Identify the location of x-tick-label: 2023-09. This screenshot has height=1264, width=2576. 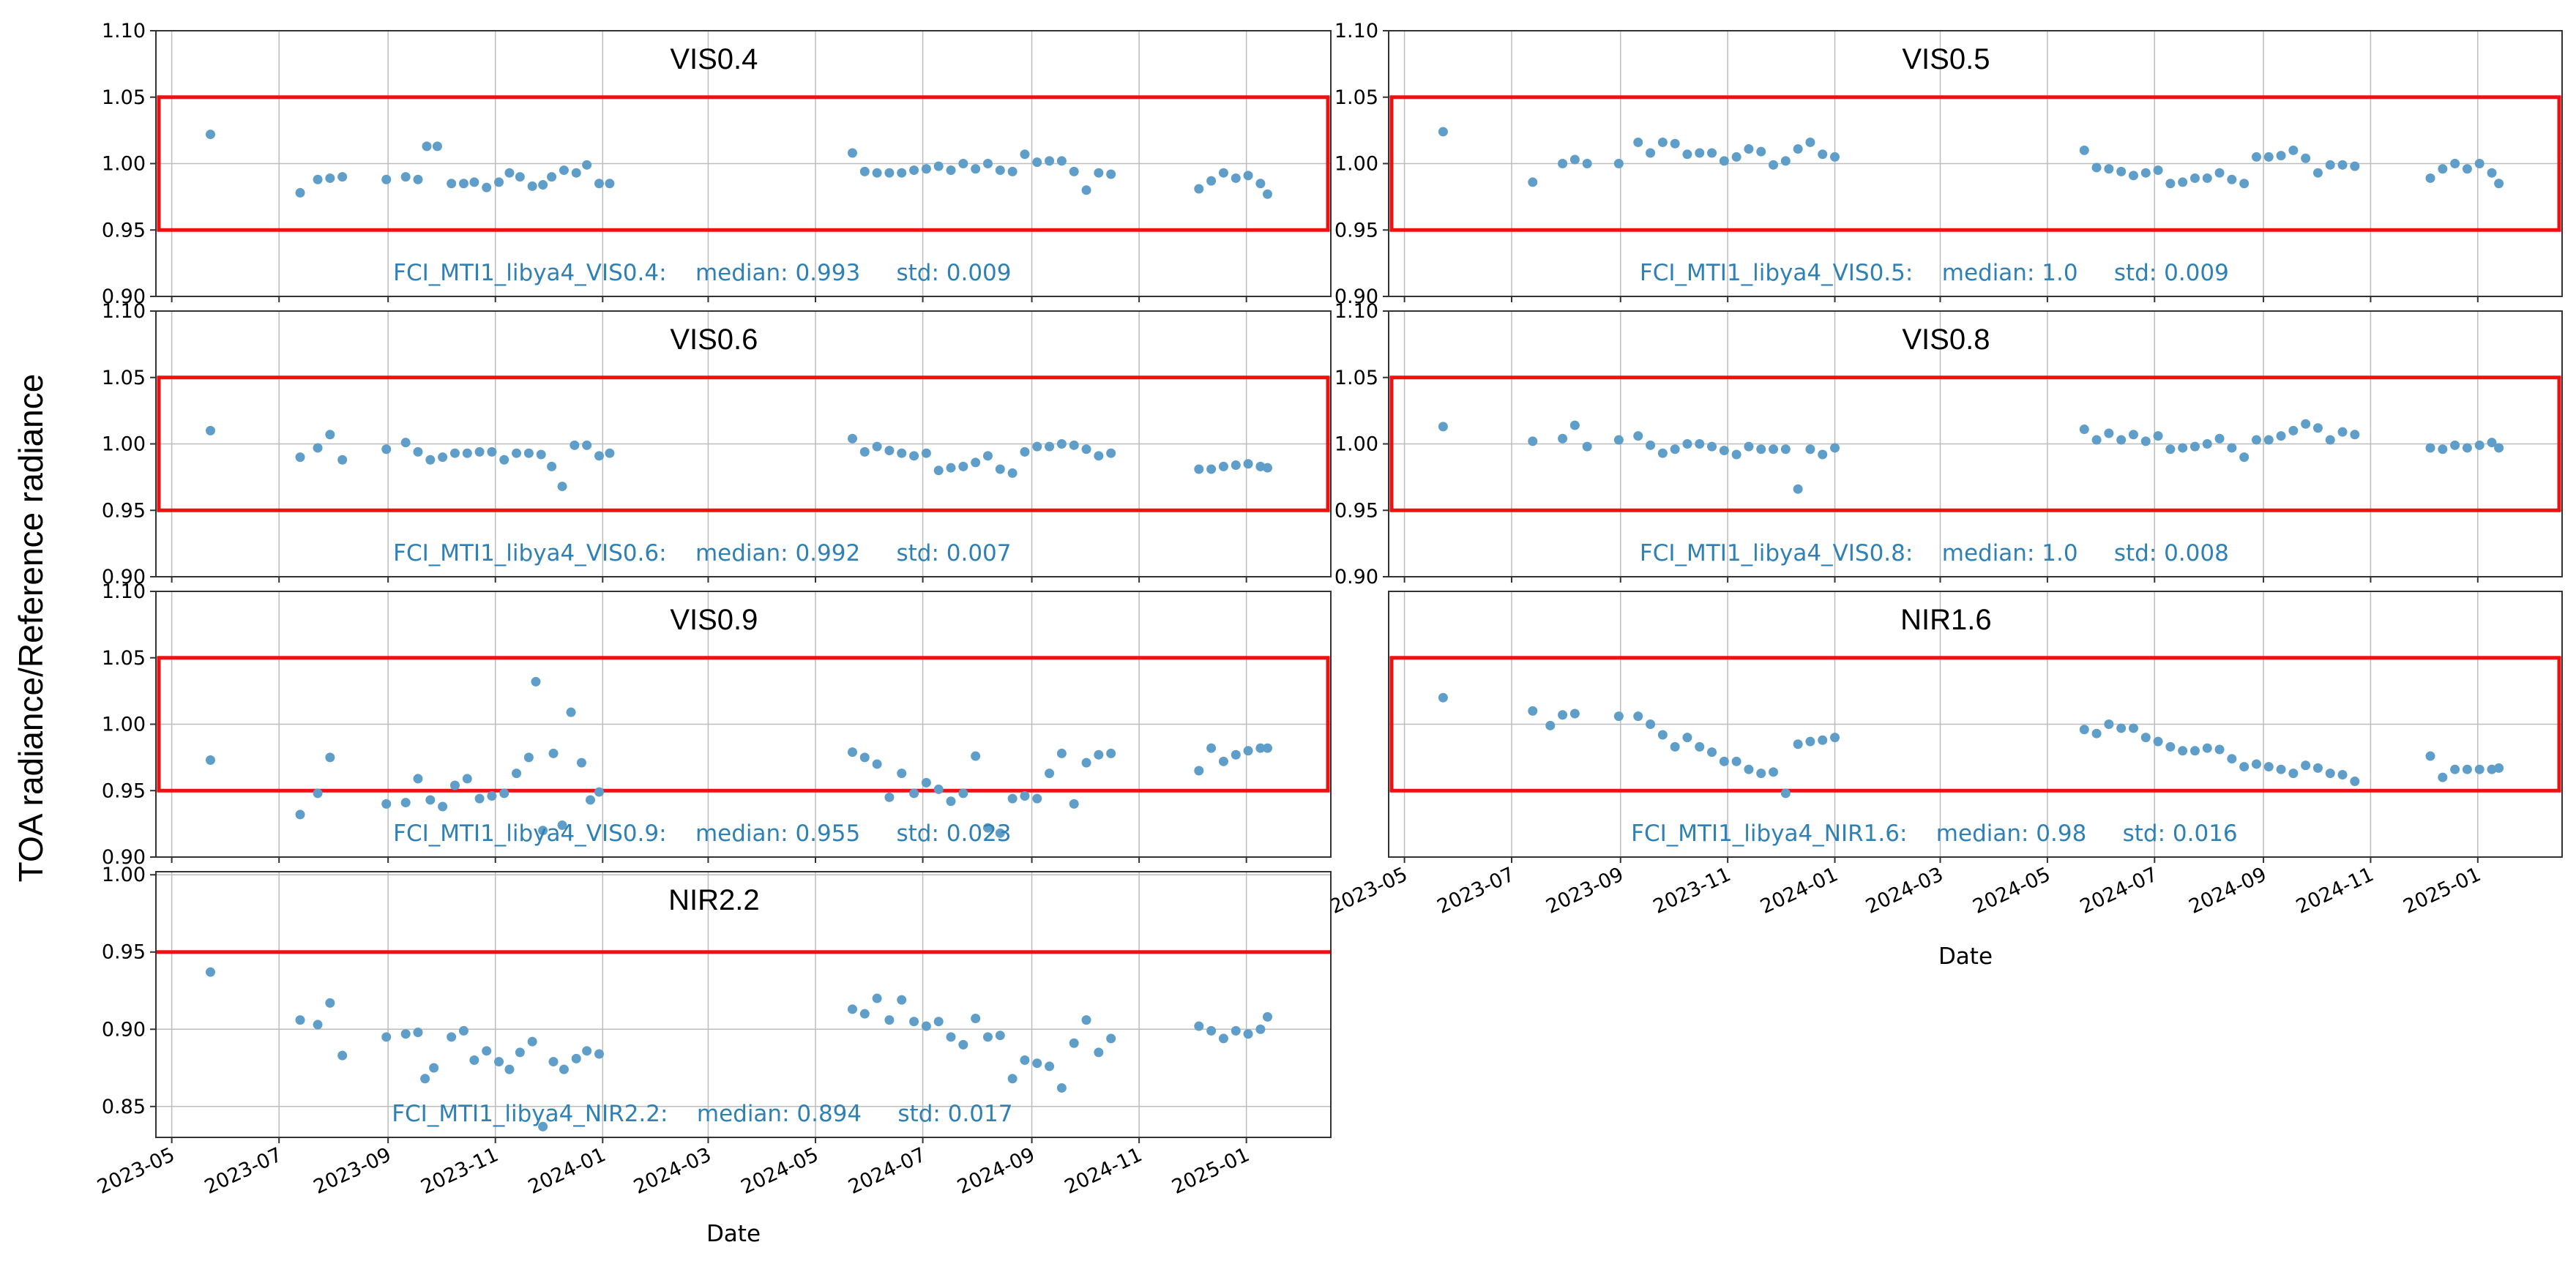
(352, 1171).